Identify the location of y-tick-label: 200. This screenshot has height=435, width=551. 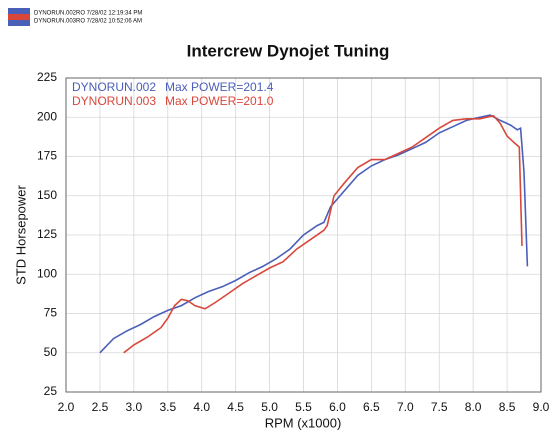
(47, 116).